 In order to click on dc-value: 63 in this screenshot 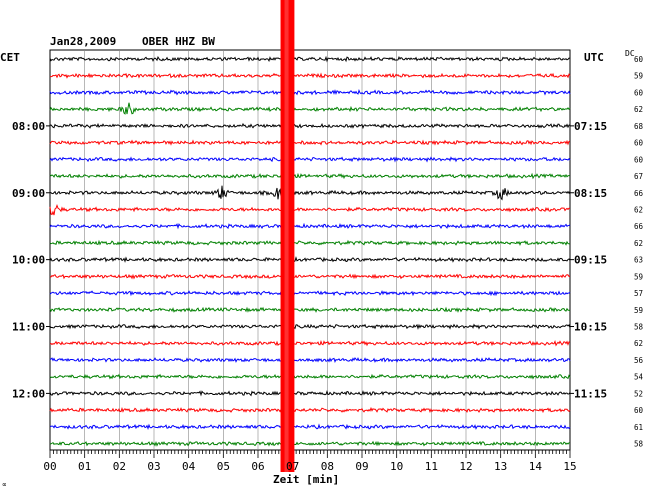, I will do `click(638, 260)`.